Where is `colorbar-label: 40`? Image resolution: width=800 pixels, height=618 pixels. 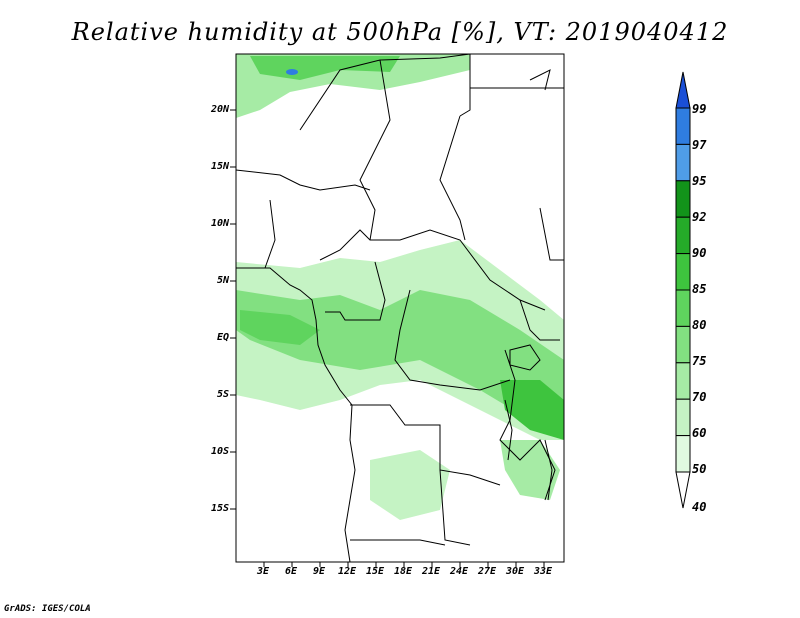
colorbar-label: 40 is located at coordinates (699, 507).